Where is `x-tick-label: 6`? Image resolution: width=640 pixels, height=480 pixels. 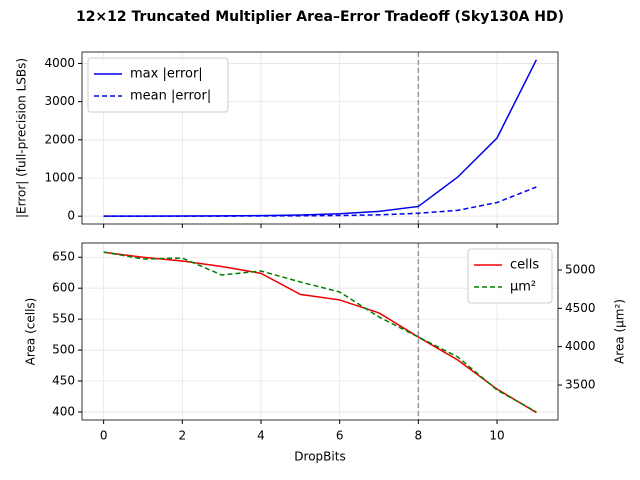
x-tick-label: 6 is located at coordinates (340, 436).